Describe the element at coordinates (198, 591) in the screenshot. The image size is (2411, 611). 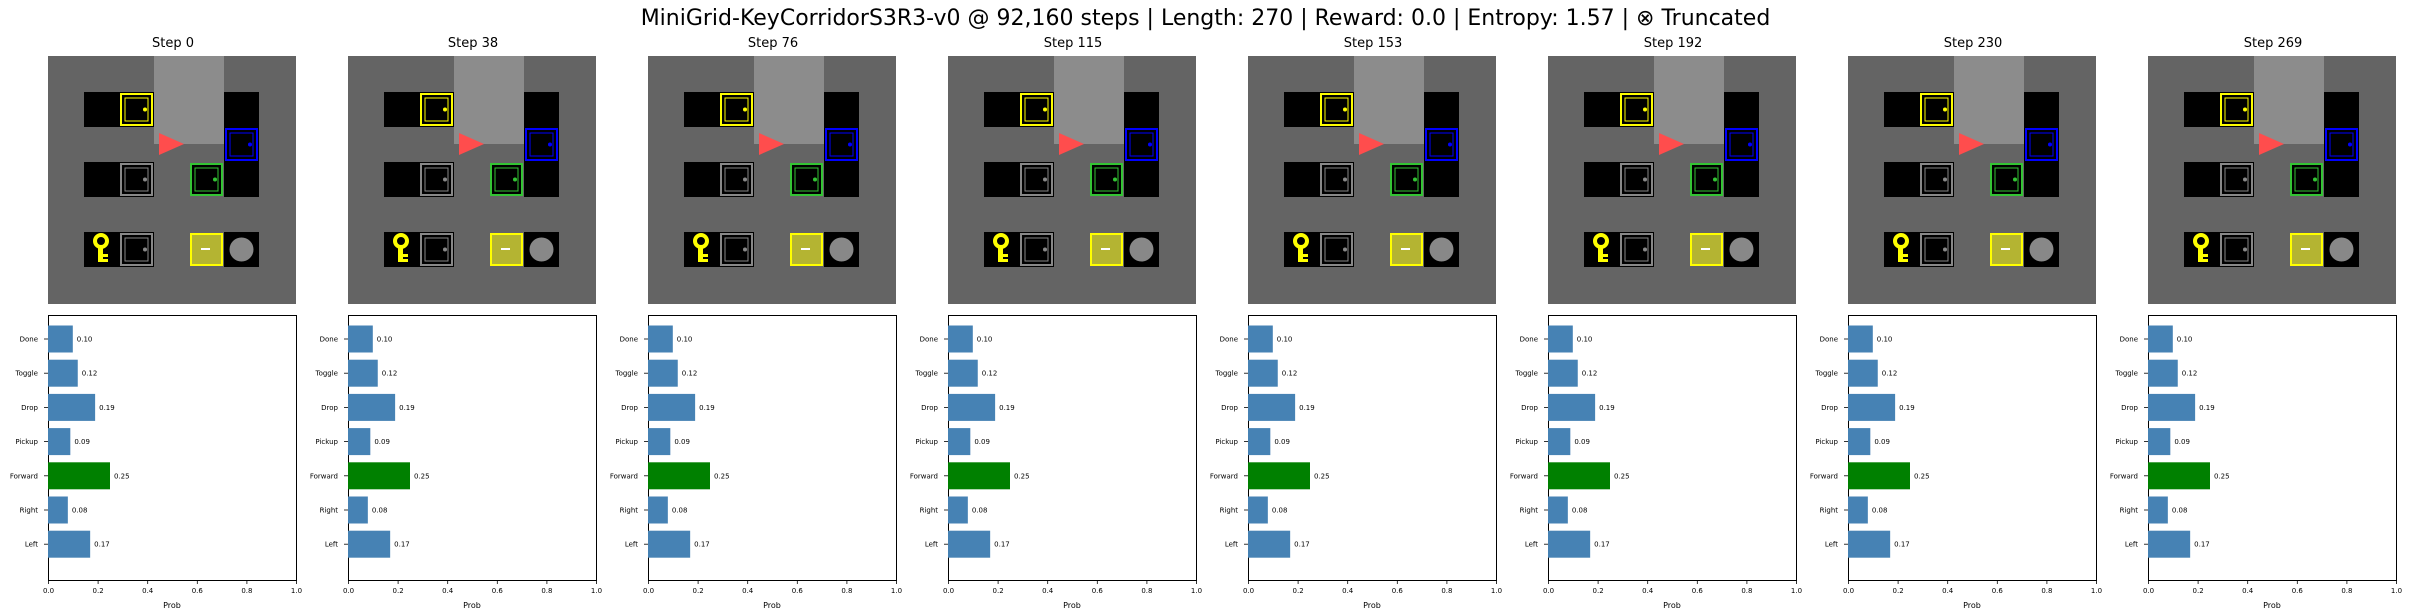
I see `x-tick-label: 0.6` at that location.